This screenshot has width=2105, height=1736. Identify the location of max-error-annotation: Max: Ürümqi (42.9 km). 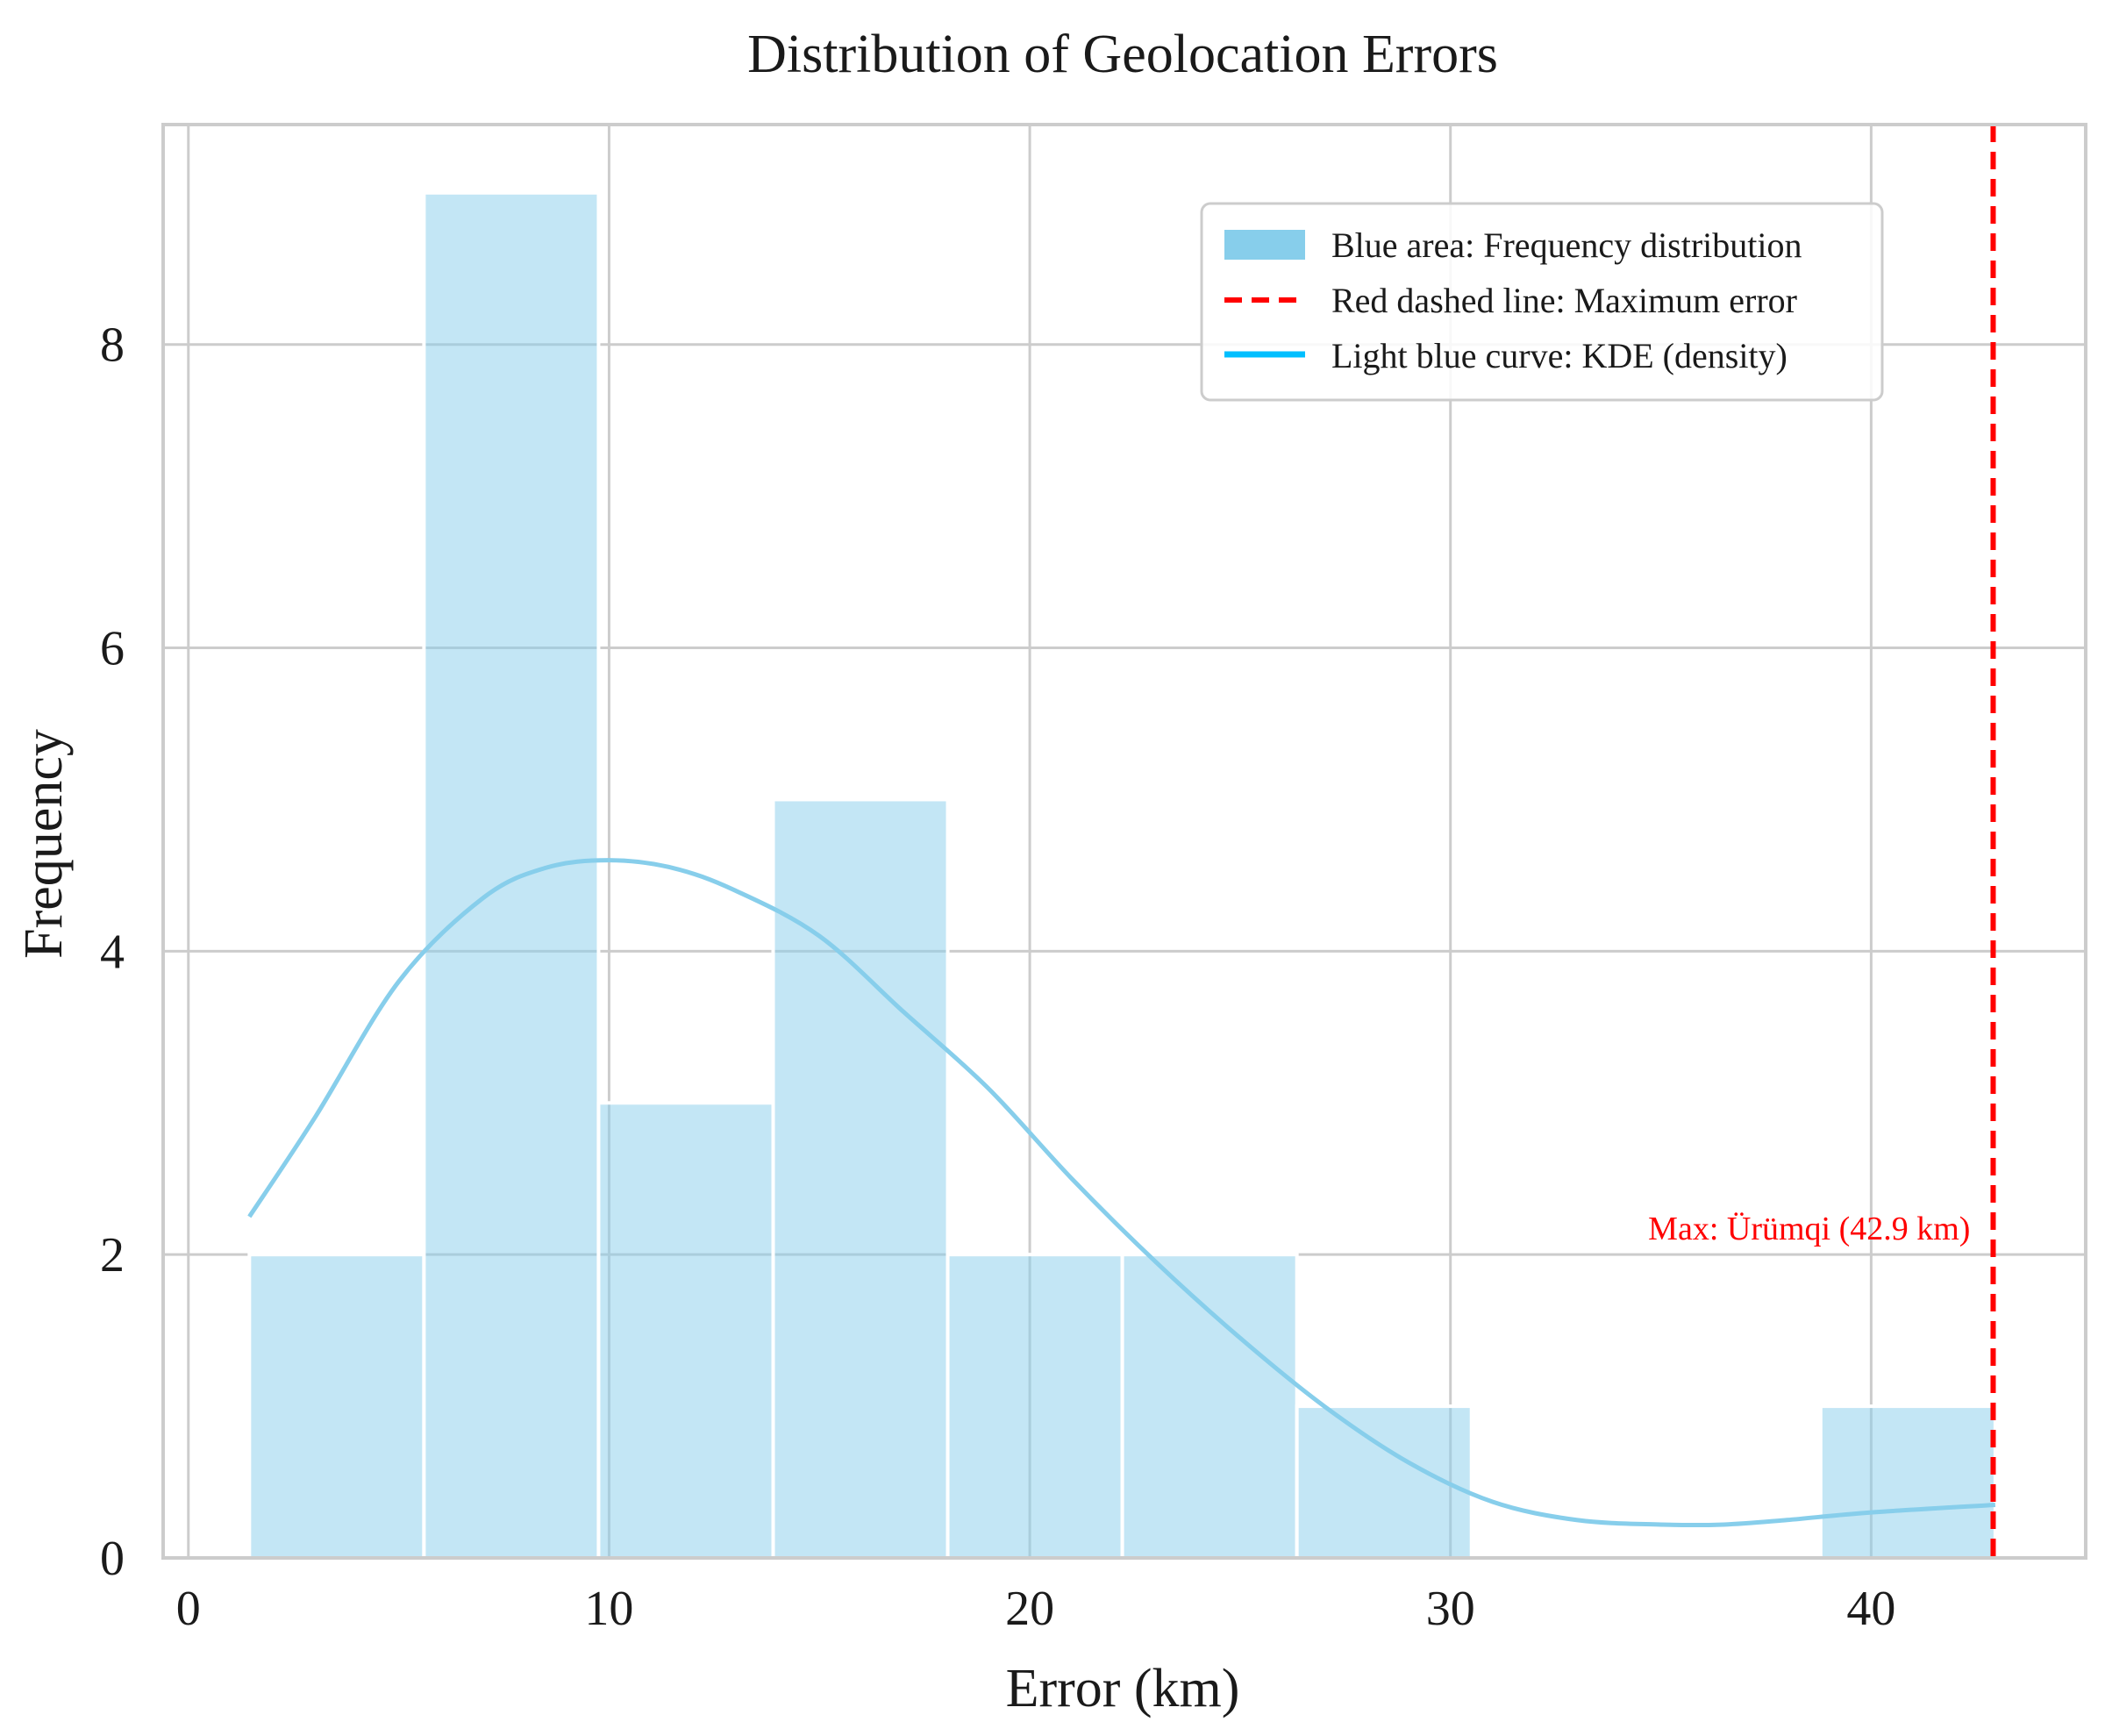
(1809, 1229).